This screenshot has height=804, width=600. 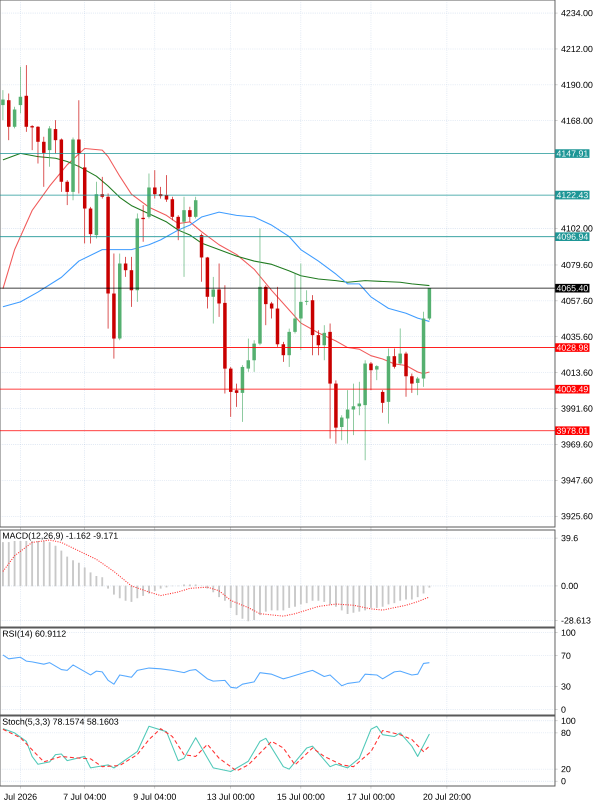 What do you see at coordinates (565, 686) in the screenshot?
I see `y-tick-label: 30` at bounding box center [565, 686].